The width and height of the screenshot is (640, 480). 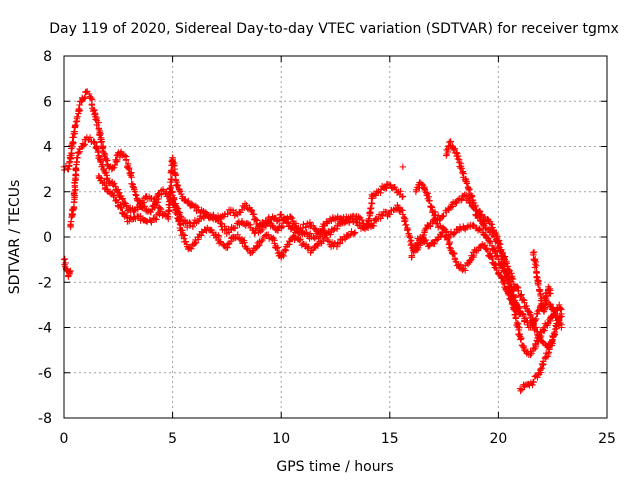 I want to click on y-tick-labels: -8 -6 -4 -2 0 2 4 6 8, so click(x=45, y=238).